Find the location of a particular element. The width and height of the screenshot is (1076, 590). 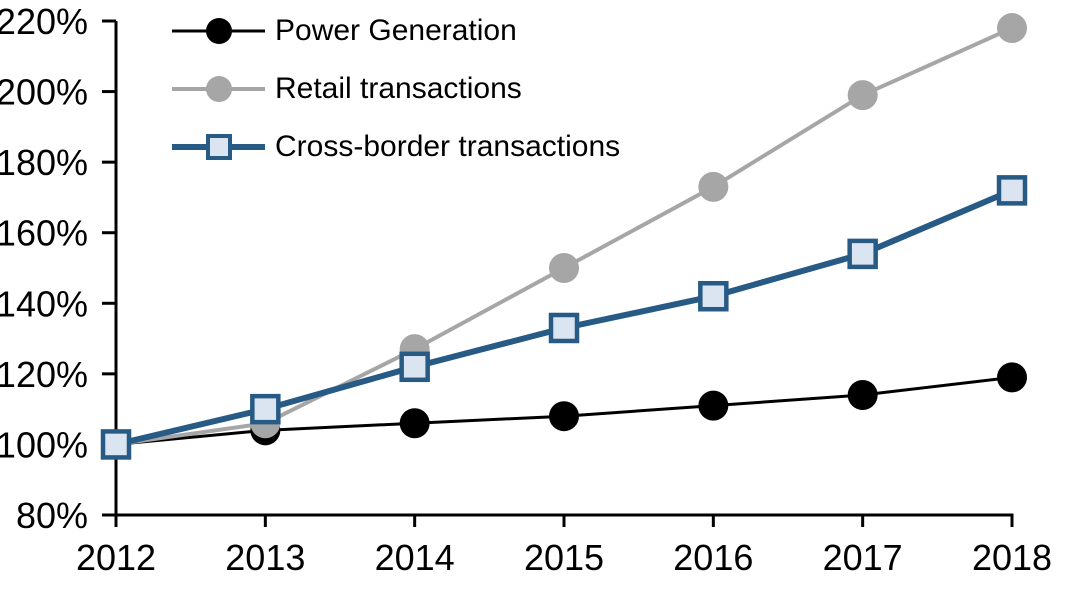

blue-square-marker-icon is located at coordinates (218, 147).